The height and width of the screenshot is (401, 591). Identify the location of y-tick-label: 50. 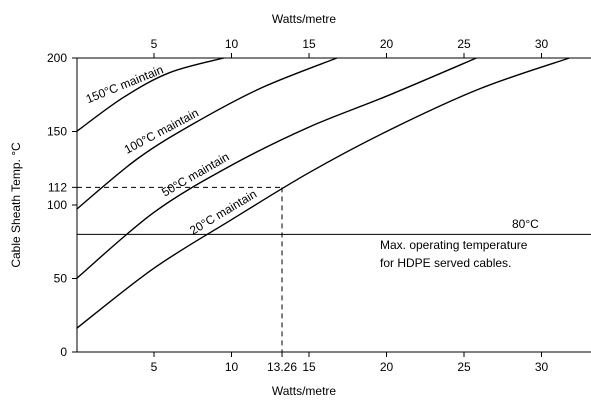
(61, 279).